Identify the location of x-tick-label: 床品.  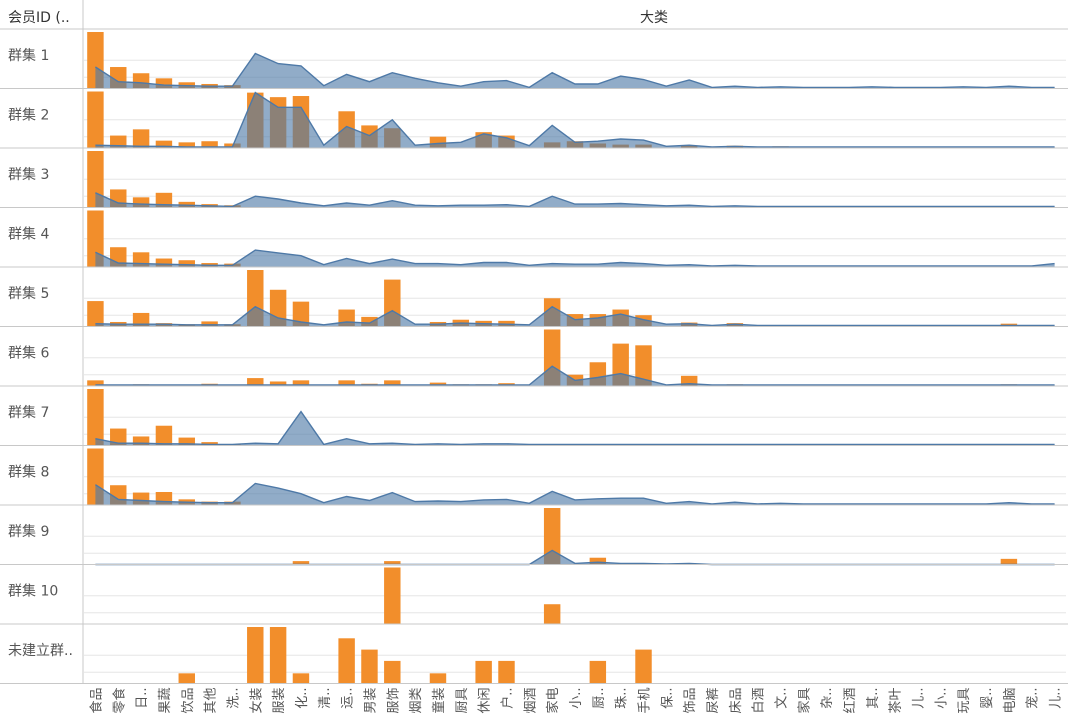
(736, 701).